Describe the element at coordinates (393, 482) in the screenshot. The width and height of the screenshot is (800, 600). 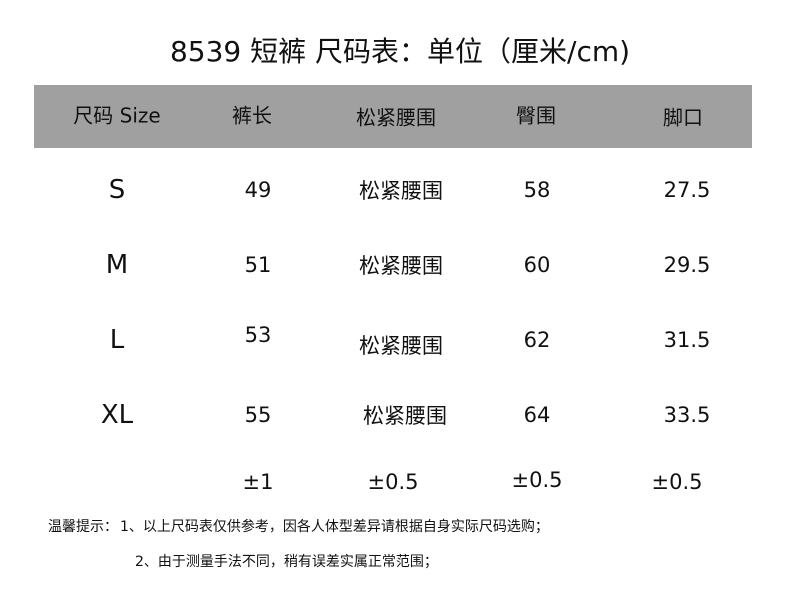
I see `tolerance-waist: ±0.5` at that location.